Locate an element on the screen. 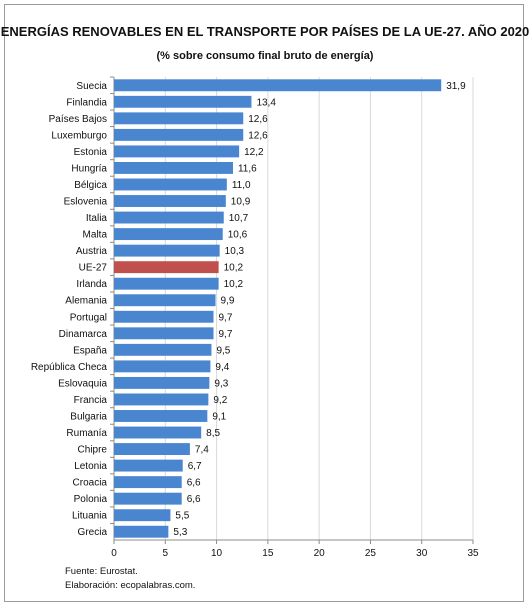  x-tick-label: 0 is located at coordinates (114, 553).